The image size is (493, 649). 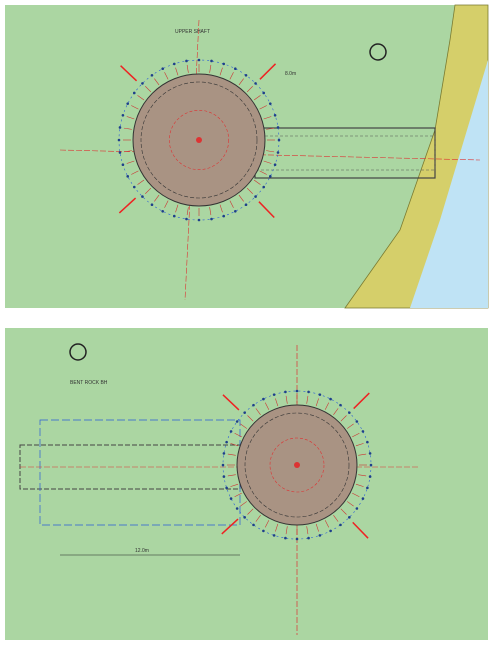 What do you see at coordinates (140, 472) in the screenshot?
I see `grout-zone` at bounding box center [140, 472].